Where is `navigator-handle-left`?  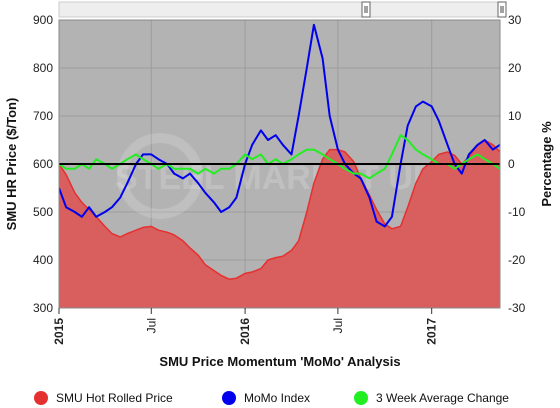 navigator-handle-left is located at coordinates (366, 9).